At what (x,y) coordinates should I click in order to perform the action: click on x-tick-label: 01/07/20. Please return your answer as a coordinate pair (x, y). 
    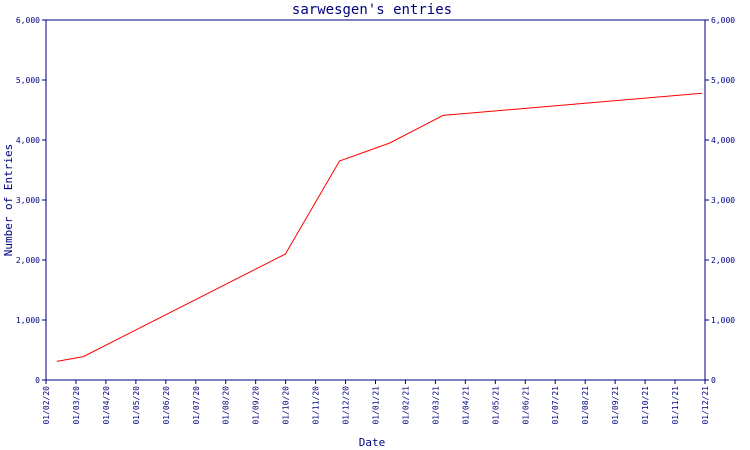
    Looking at the image, I should click on (196, 405).